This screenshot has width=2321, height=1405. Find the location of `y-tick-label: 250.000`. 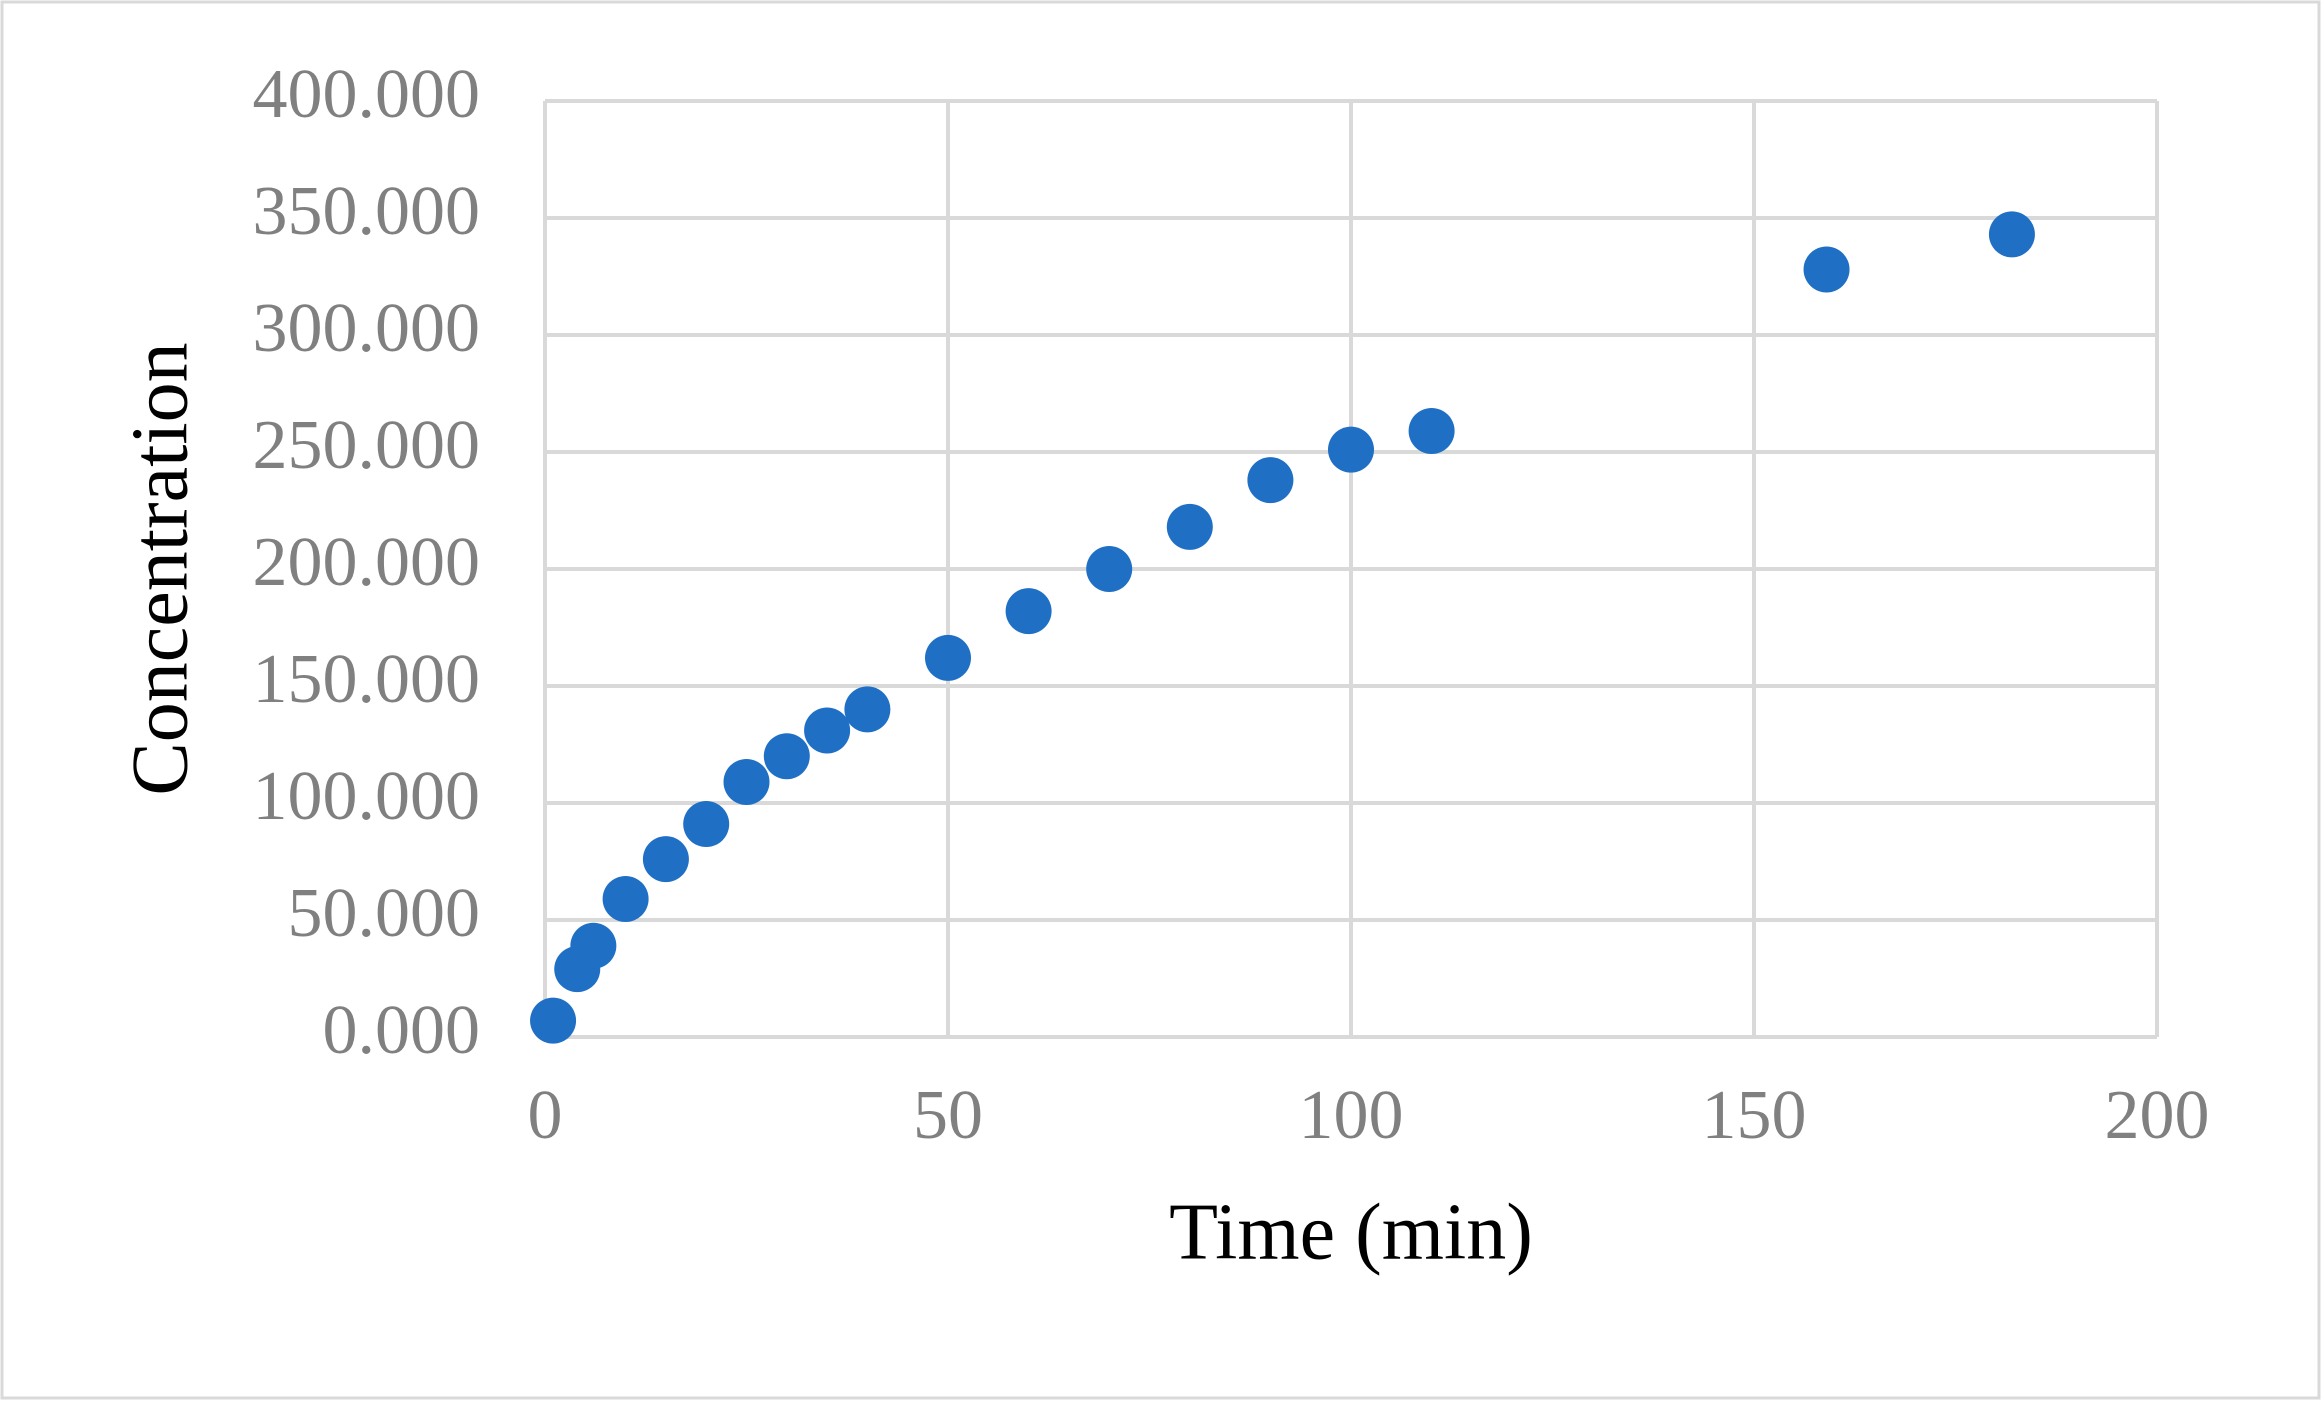

y-tick-label: 250.000 is located at coordinates (367, 445).